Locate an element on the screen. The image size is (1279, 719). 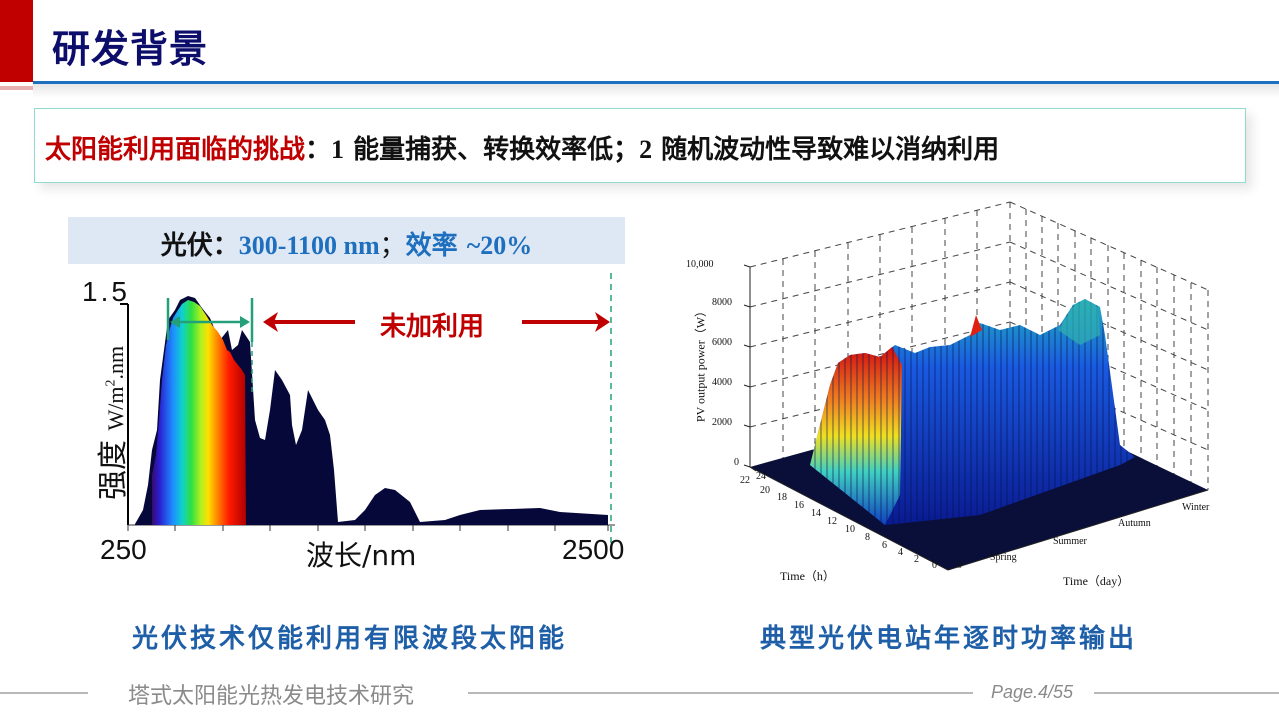
footer-title: 塔式太阳能光热发电技术研究 is located at coordinates (271, 696).